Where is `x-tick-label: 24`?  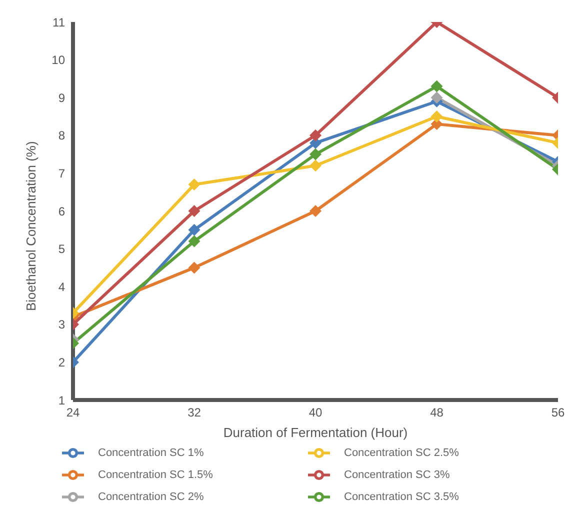 x-tick-label: 24 is located at coordinates (73, 413).